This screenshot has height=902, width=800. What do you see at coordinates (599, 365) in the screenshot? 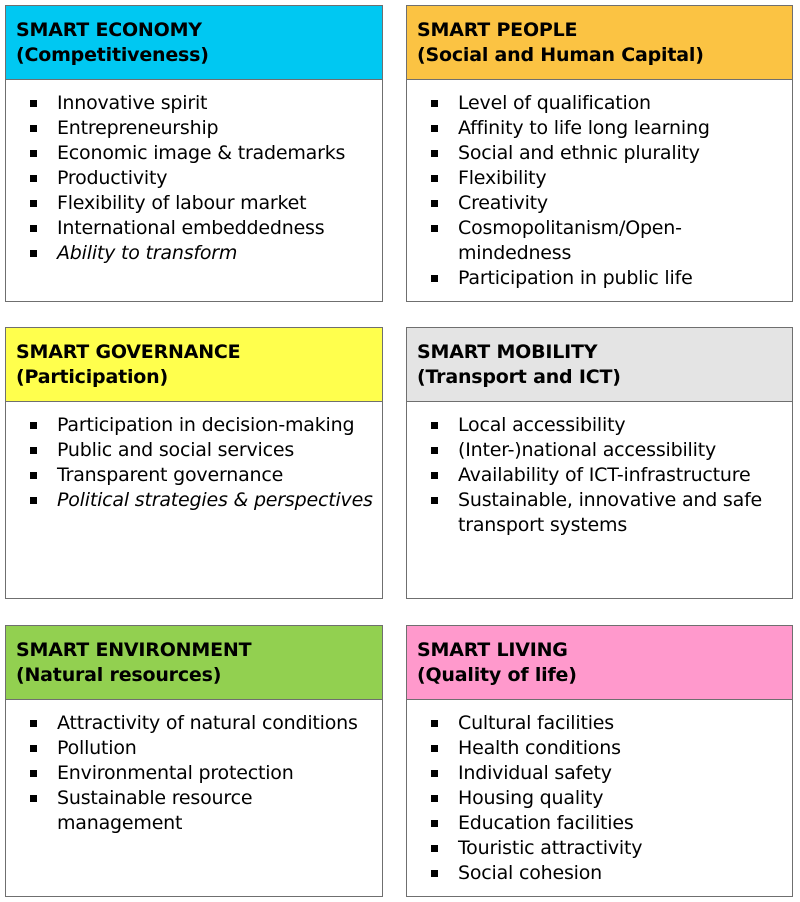
I see `card-header: SMART MOBILITY (Transport and ICT)` at bounding box center [599, 365].